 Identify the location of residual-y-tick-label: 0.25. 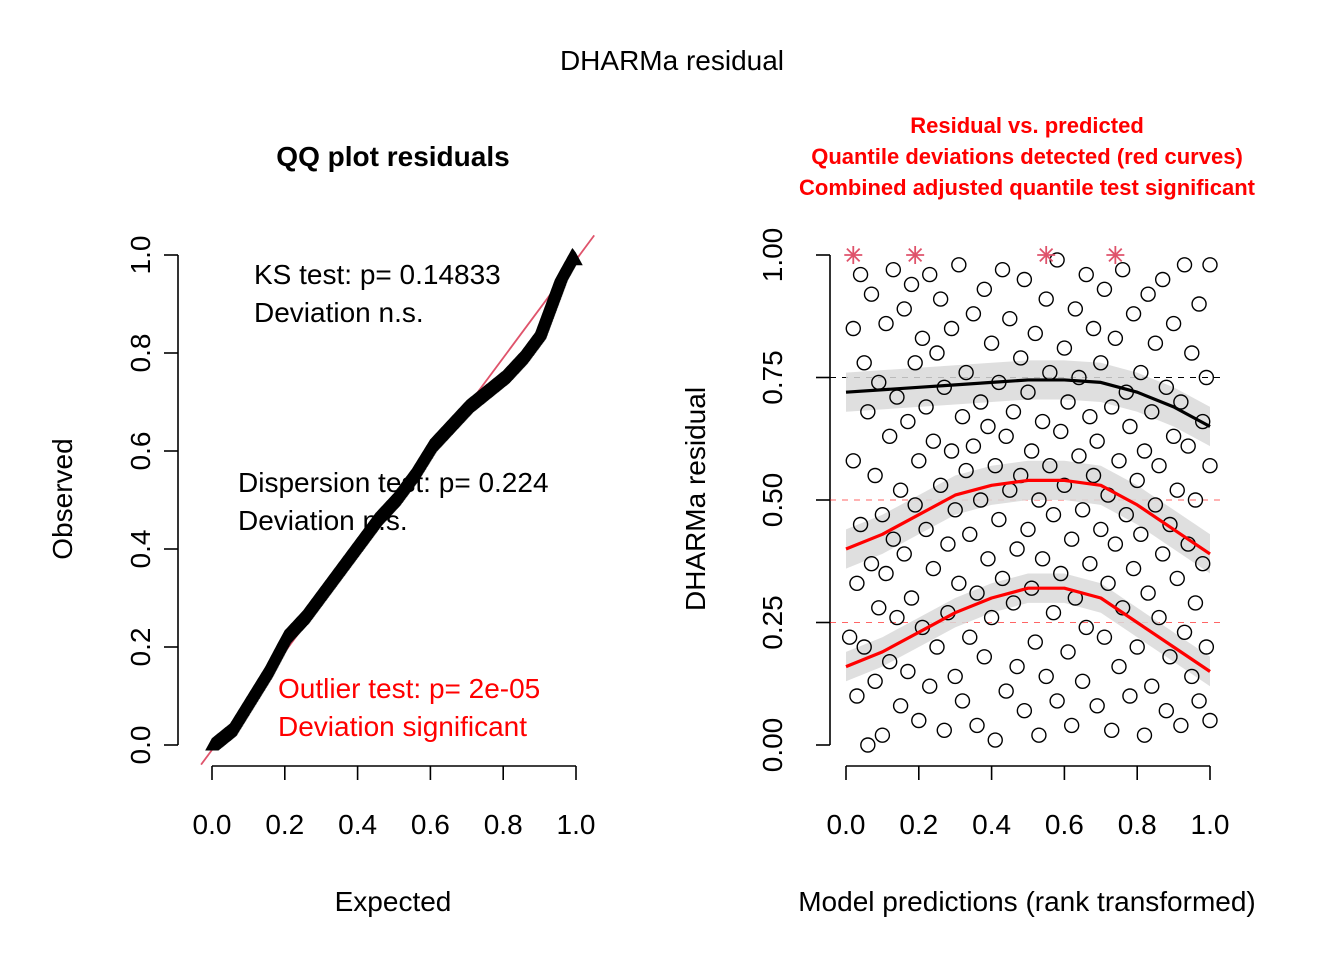
(772, 622).